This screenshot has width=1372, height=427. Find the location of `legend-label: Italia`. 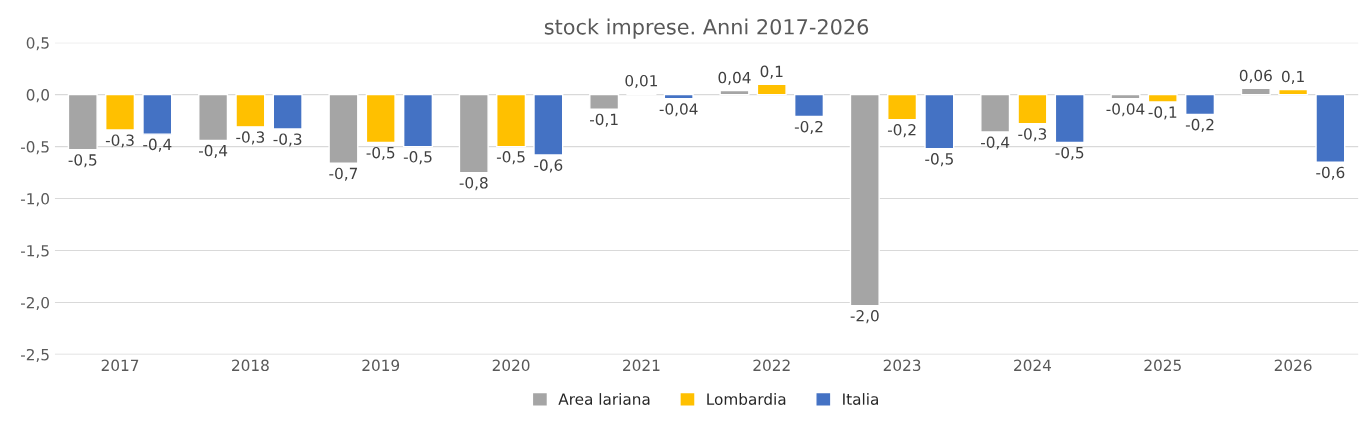

legend-label: Italia is located at coordinates (860, 399).